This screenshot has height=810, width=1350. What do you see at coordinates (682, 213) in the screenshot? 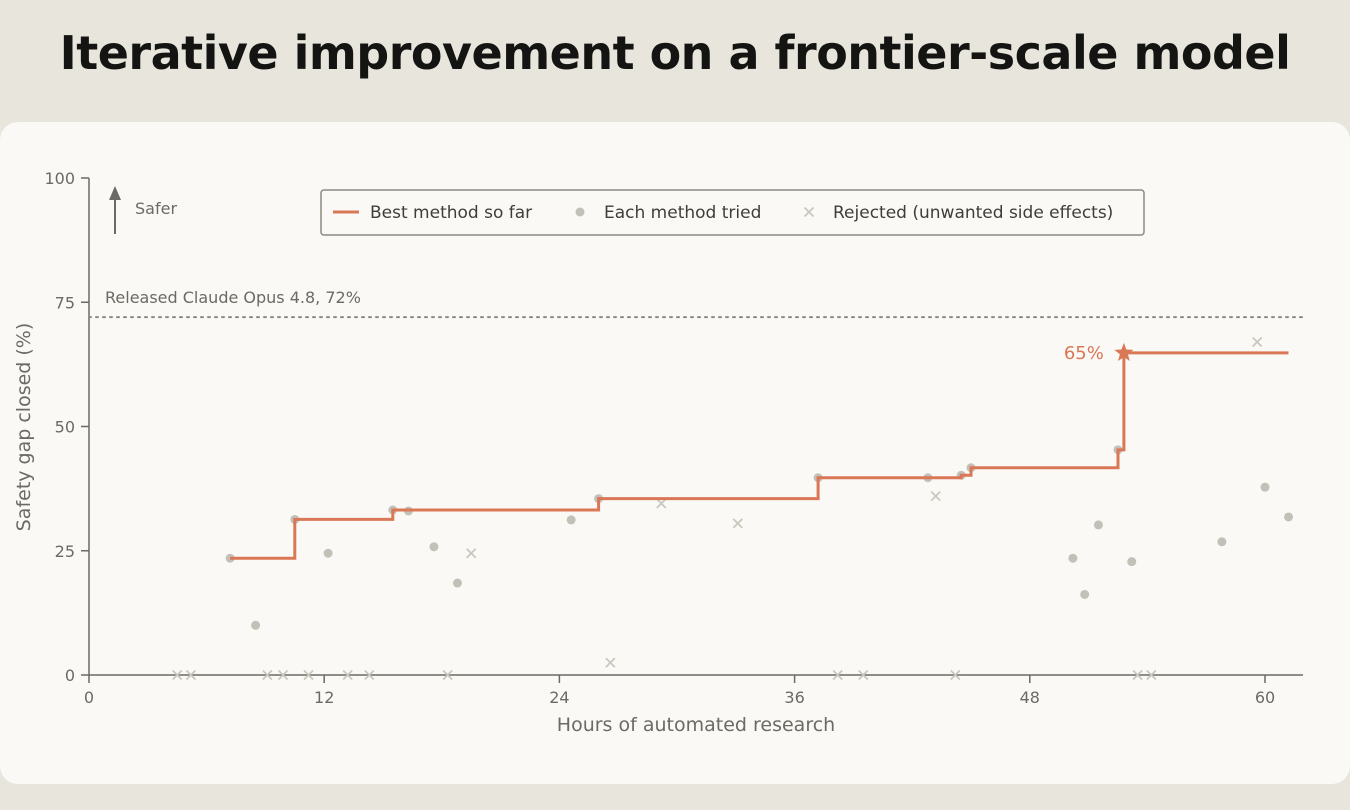
I see `legend-label-each-method: Each method tried` at bounding box center [682, 213].